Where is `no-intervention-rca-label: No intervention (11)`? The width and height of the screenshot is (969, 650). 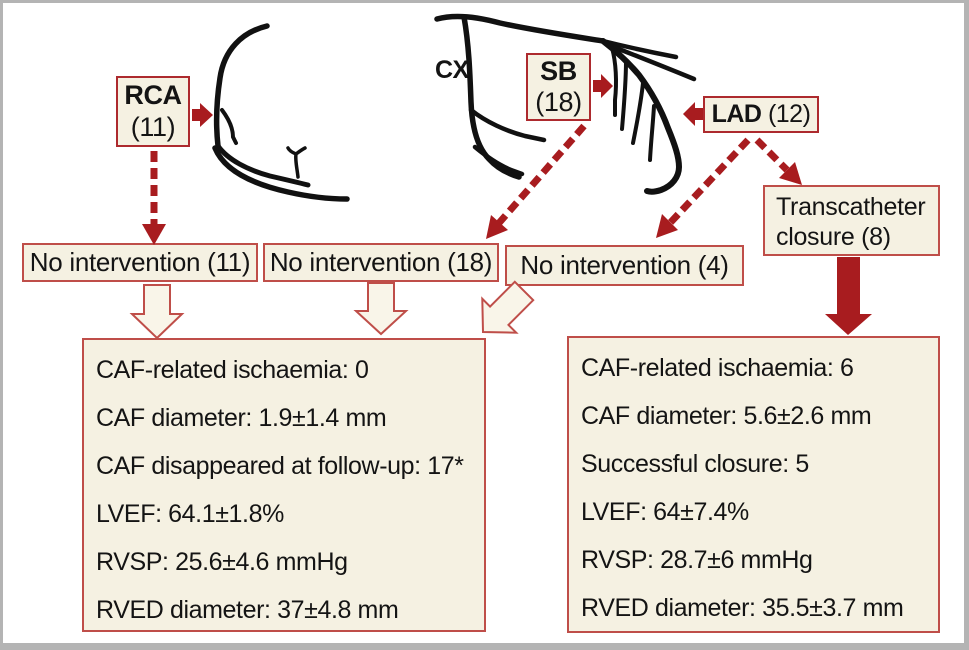
no-intervention-rca-label: No intervention (11) is located at coordinates (140, 261).